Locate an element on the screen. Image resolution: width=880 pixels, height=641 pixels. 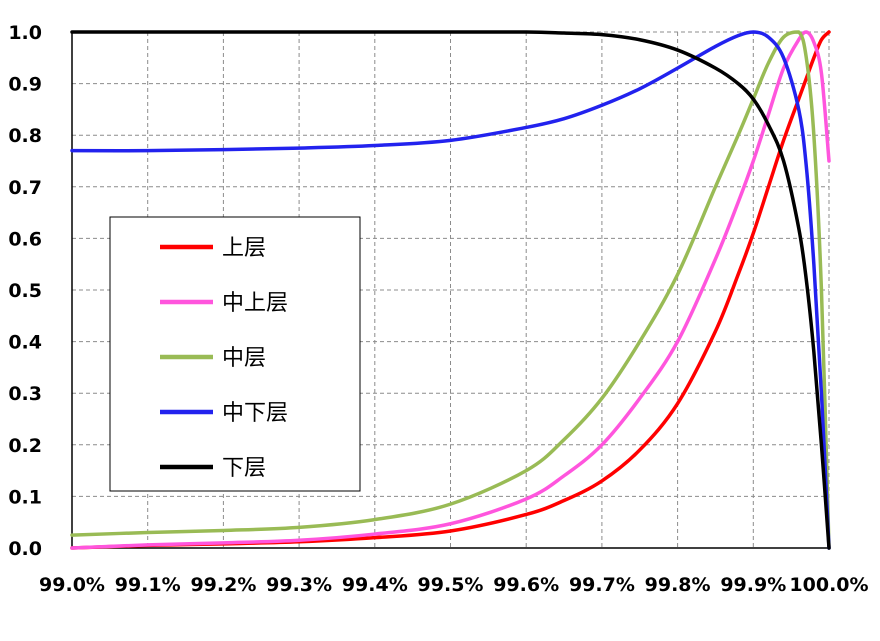
y-tick-label: 0.4 is located at coordinates (25, 343).